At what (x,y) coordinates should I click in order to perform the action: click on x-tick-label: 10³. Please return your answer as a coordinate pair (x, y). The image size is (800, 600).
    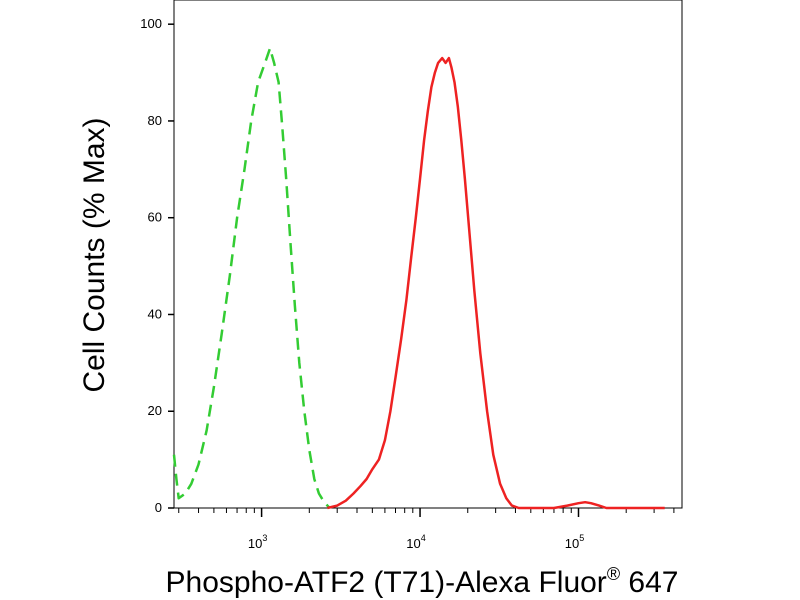
    Looking at the image, I should click on (257, 542).